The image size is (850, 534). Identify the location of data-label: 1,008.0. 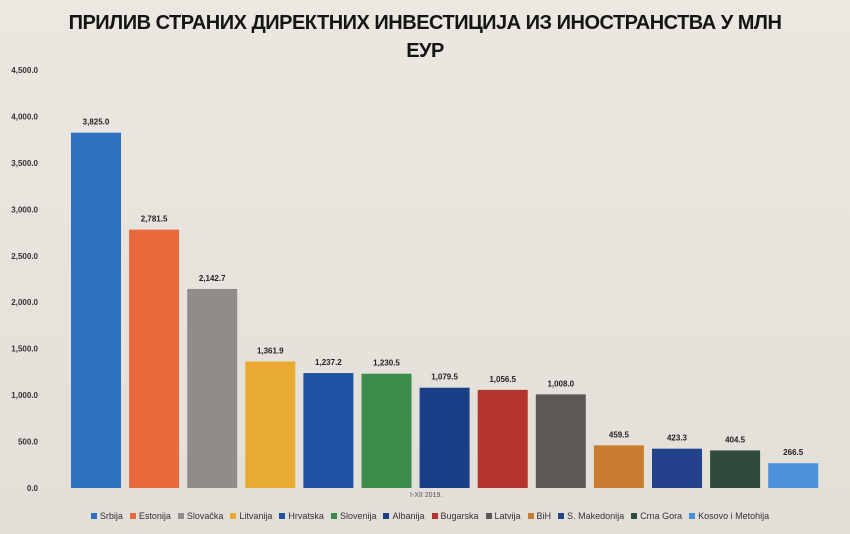
(560, 383).